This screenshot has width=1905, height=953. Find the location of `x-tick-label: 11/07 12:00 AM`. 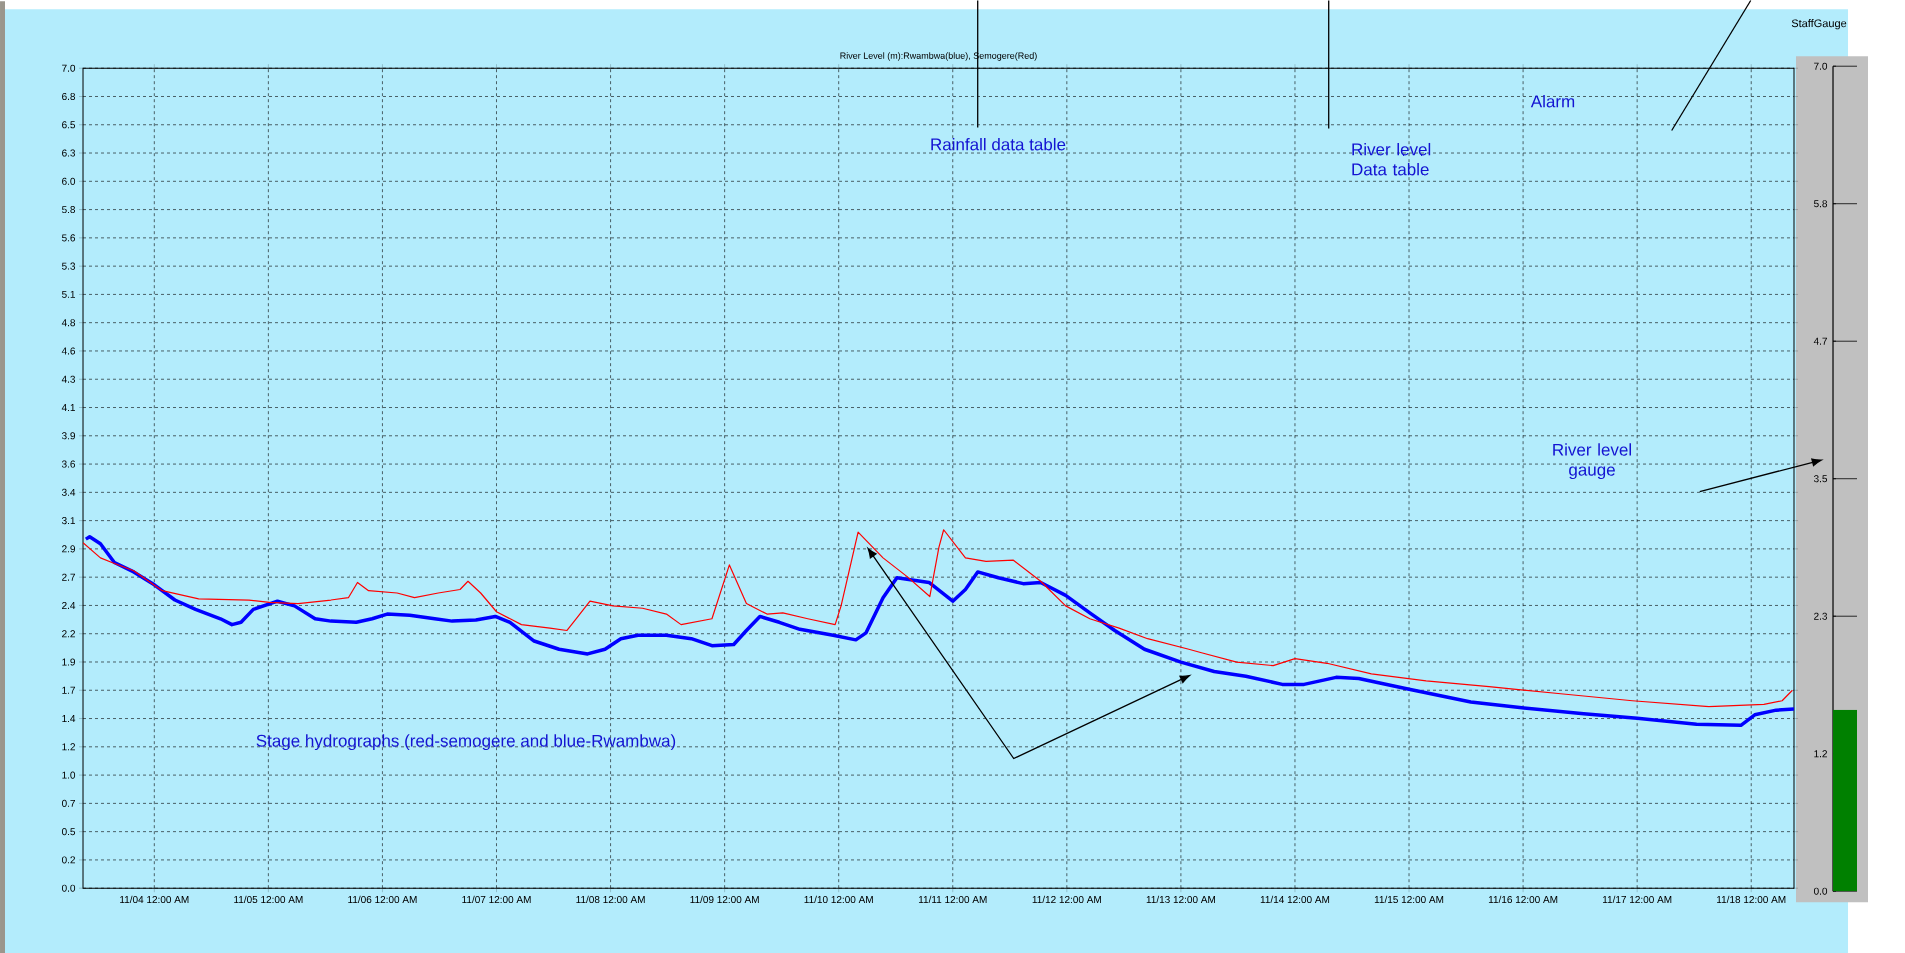

x-tick-label: 11/07 12:00 AM is located at coordinates (496, 899).